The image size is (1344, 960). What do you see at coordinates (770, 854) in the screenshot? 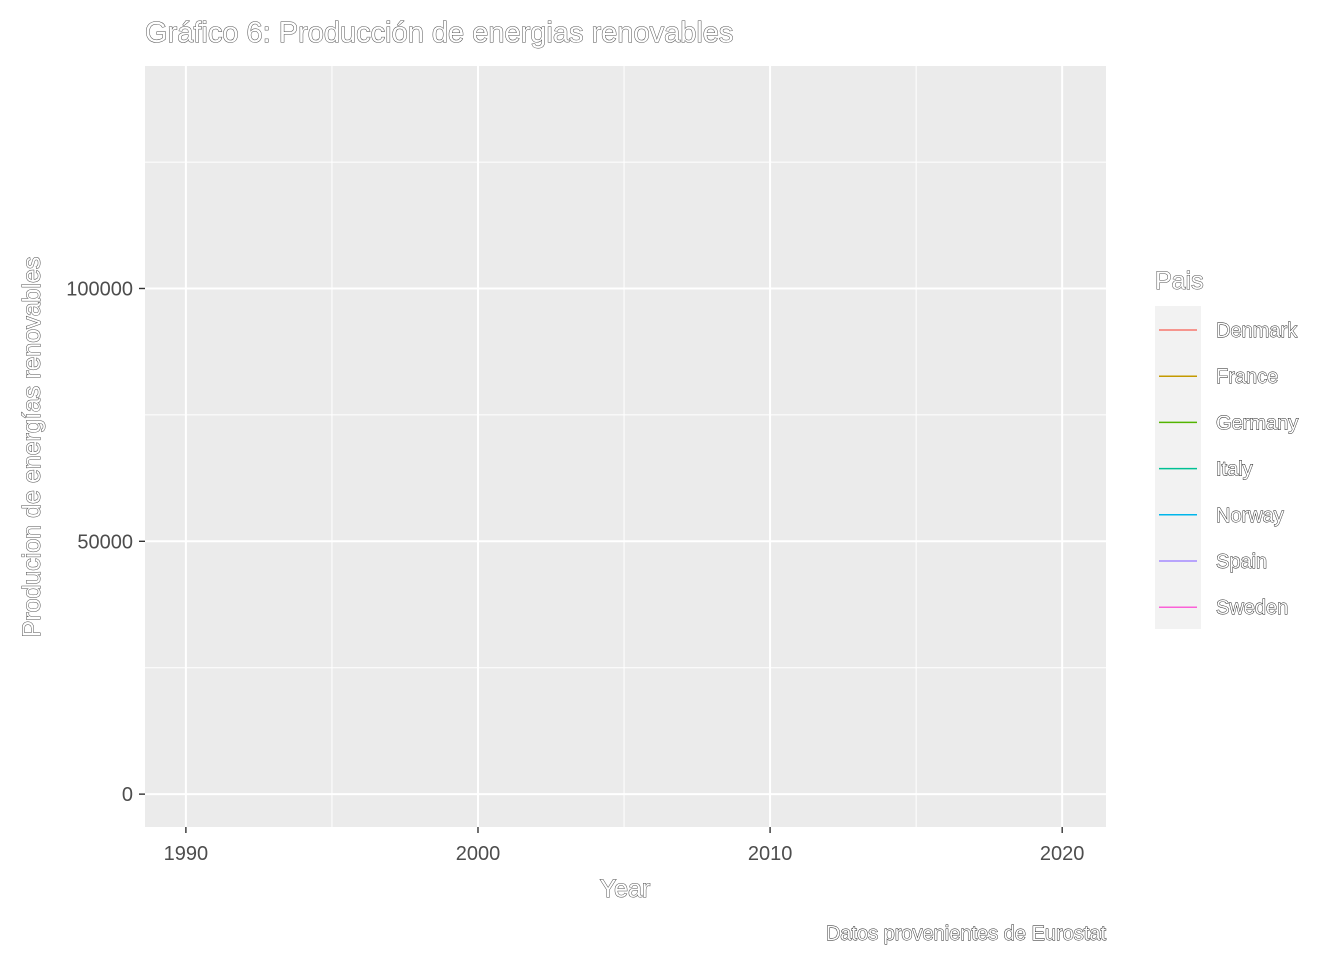
I see `x-tick-label: 2010` at bounding box center [770, 854].